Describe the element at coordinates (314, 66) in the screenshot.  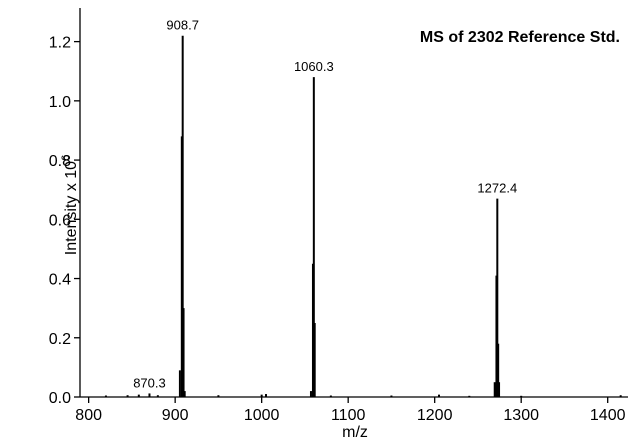
I see `peak-label: 1060.3` at that location.